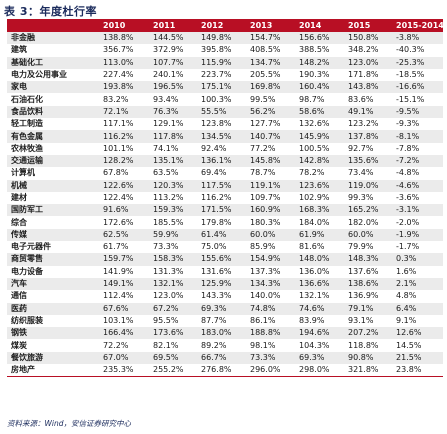 Image resolution: width=447 pixels, height=434 pixels. What do you see at coordinates (221, 75) in the screenshot?
I see `cell-y2012: 223.7%` at bounding box center [221, 75].